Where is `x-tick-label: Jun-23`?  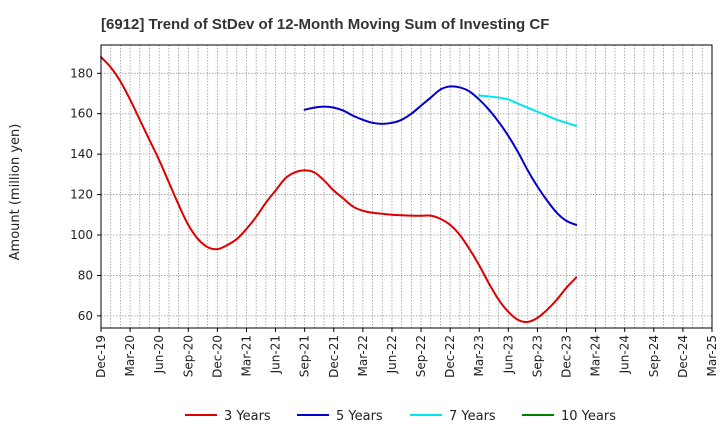 x-tick-label: Jun-23 is located at coordinates (508, 354).